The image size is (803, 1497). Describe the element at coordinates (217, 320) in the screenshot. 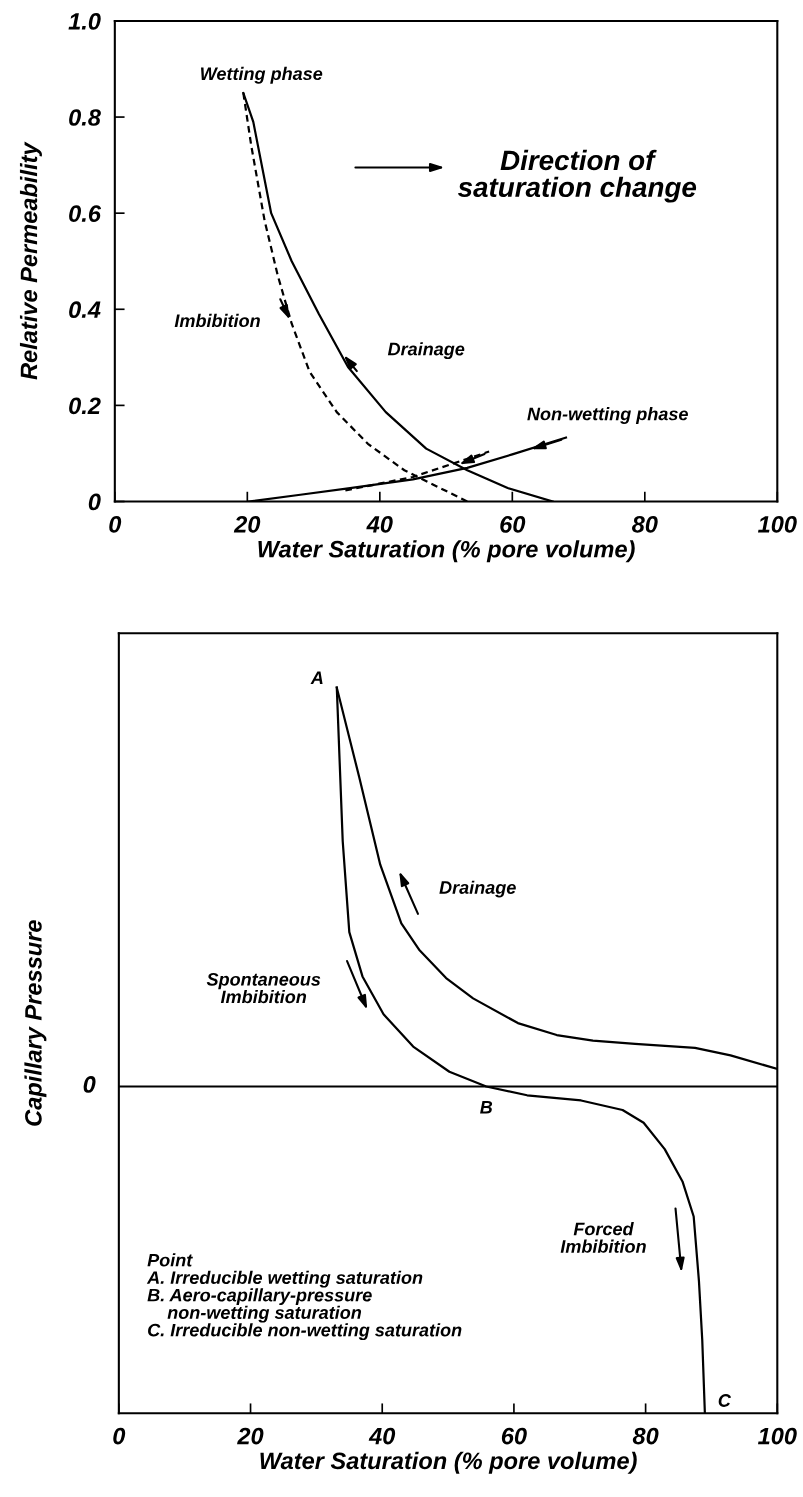

I see `annotation: Imbibition` at that location.